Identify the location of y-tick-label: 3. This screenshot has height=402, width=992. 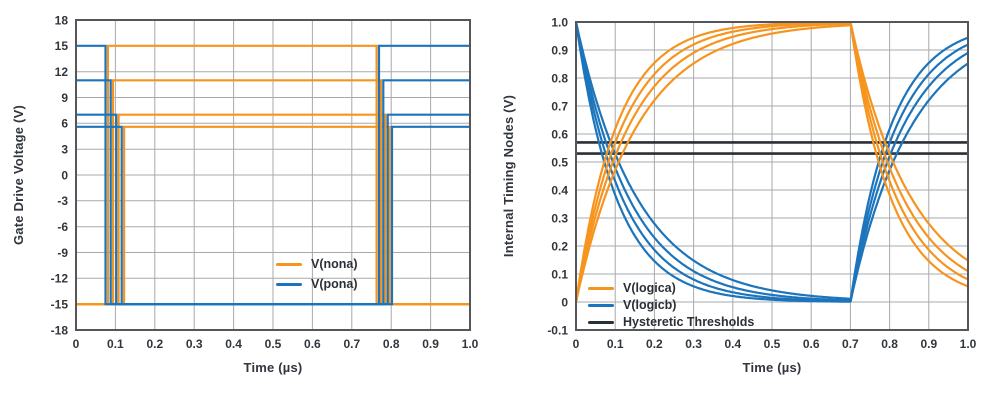
(64, 150).